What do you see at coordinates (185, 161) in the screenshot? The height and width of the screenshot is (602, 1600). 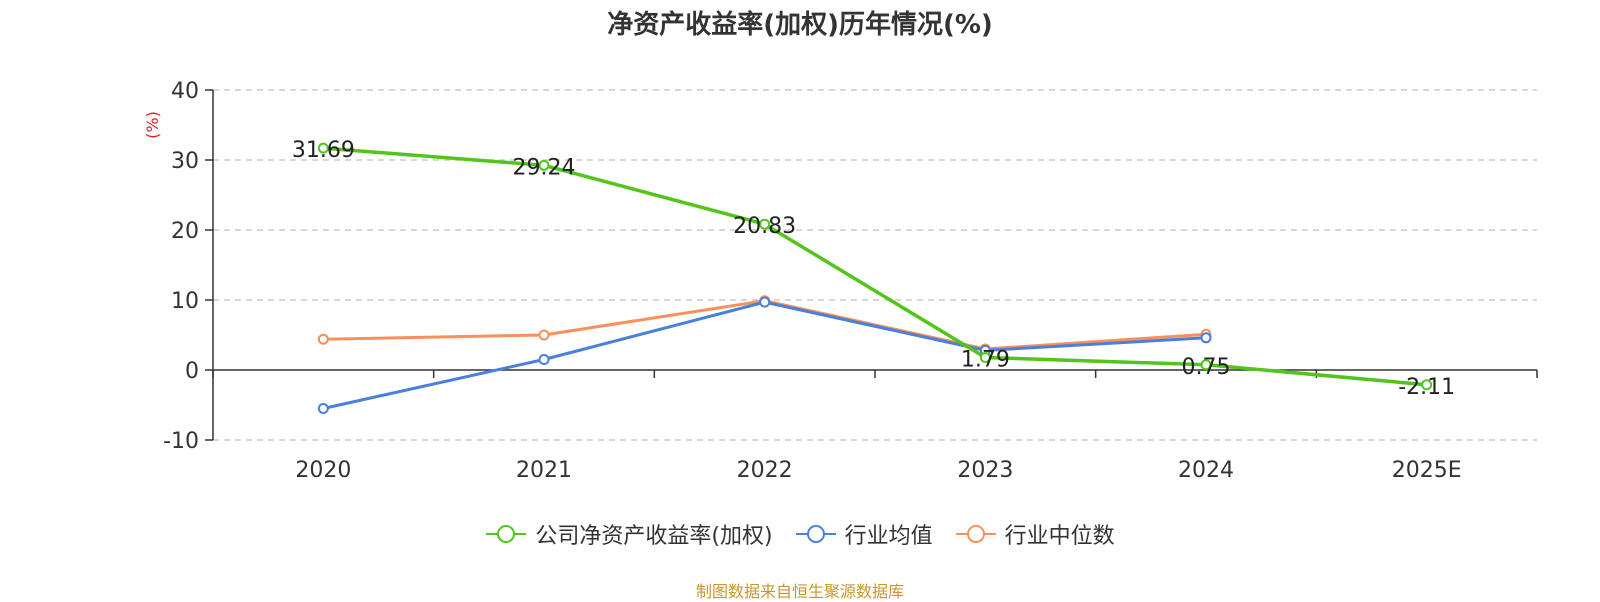 I see `y-tick-label: 30` at bounding box center [185, 161].